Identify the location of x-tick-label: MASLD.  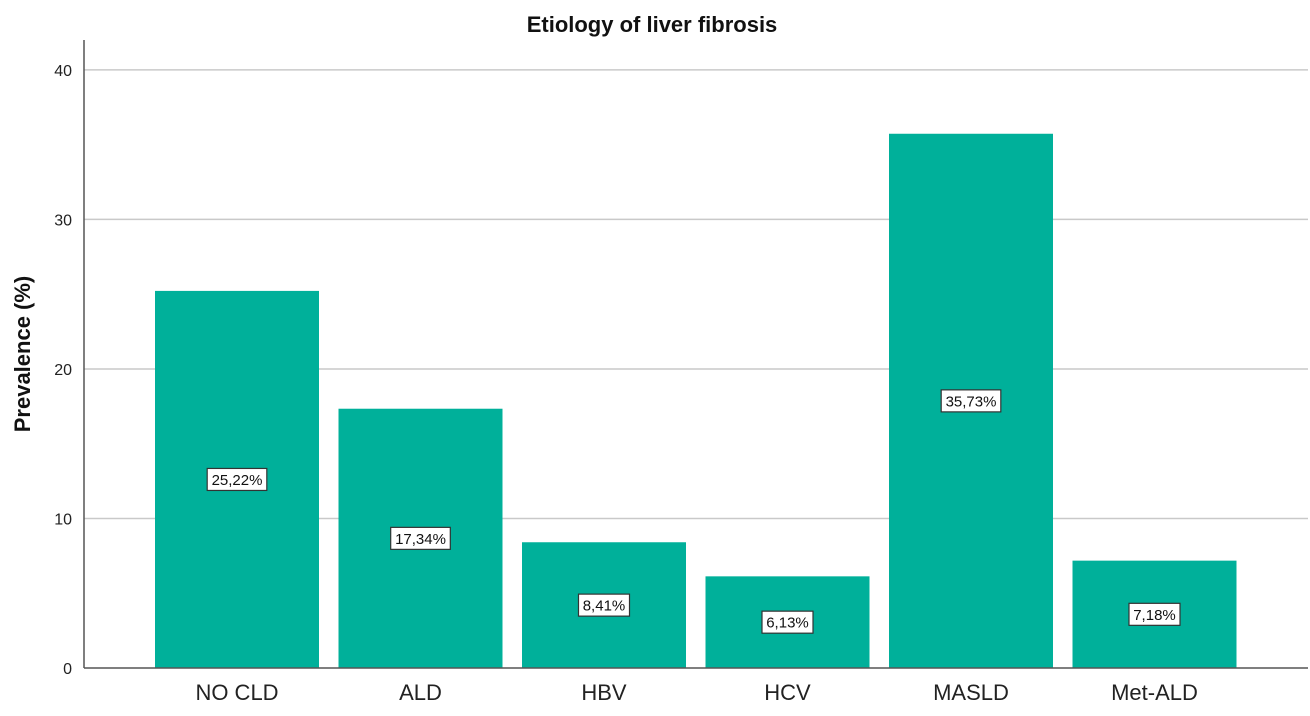
(971, 692).